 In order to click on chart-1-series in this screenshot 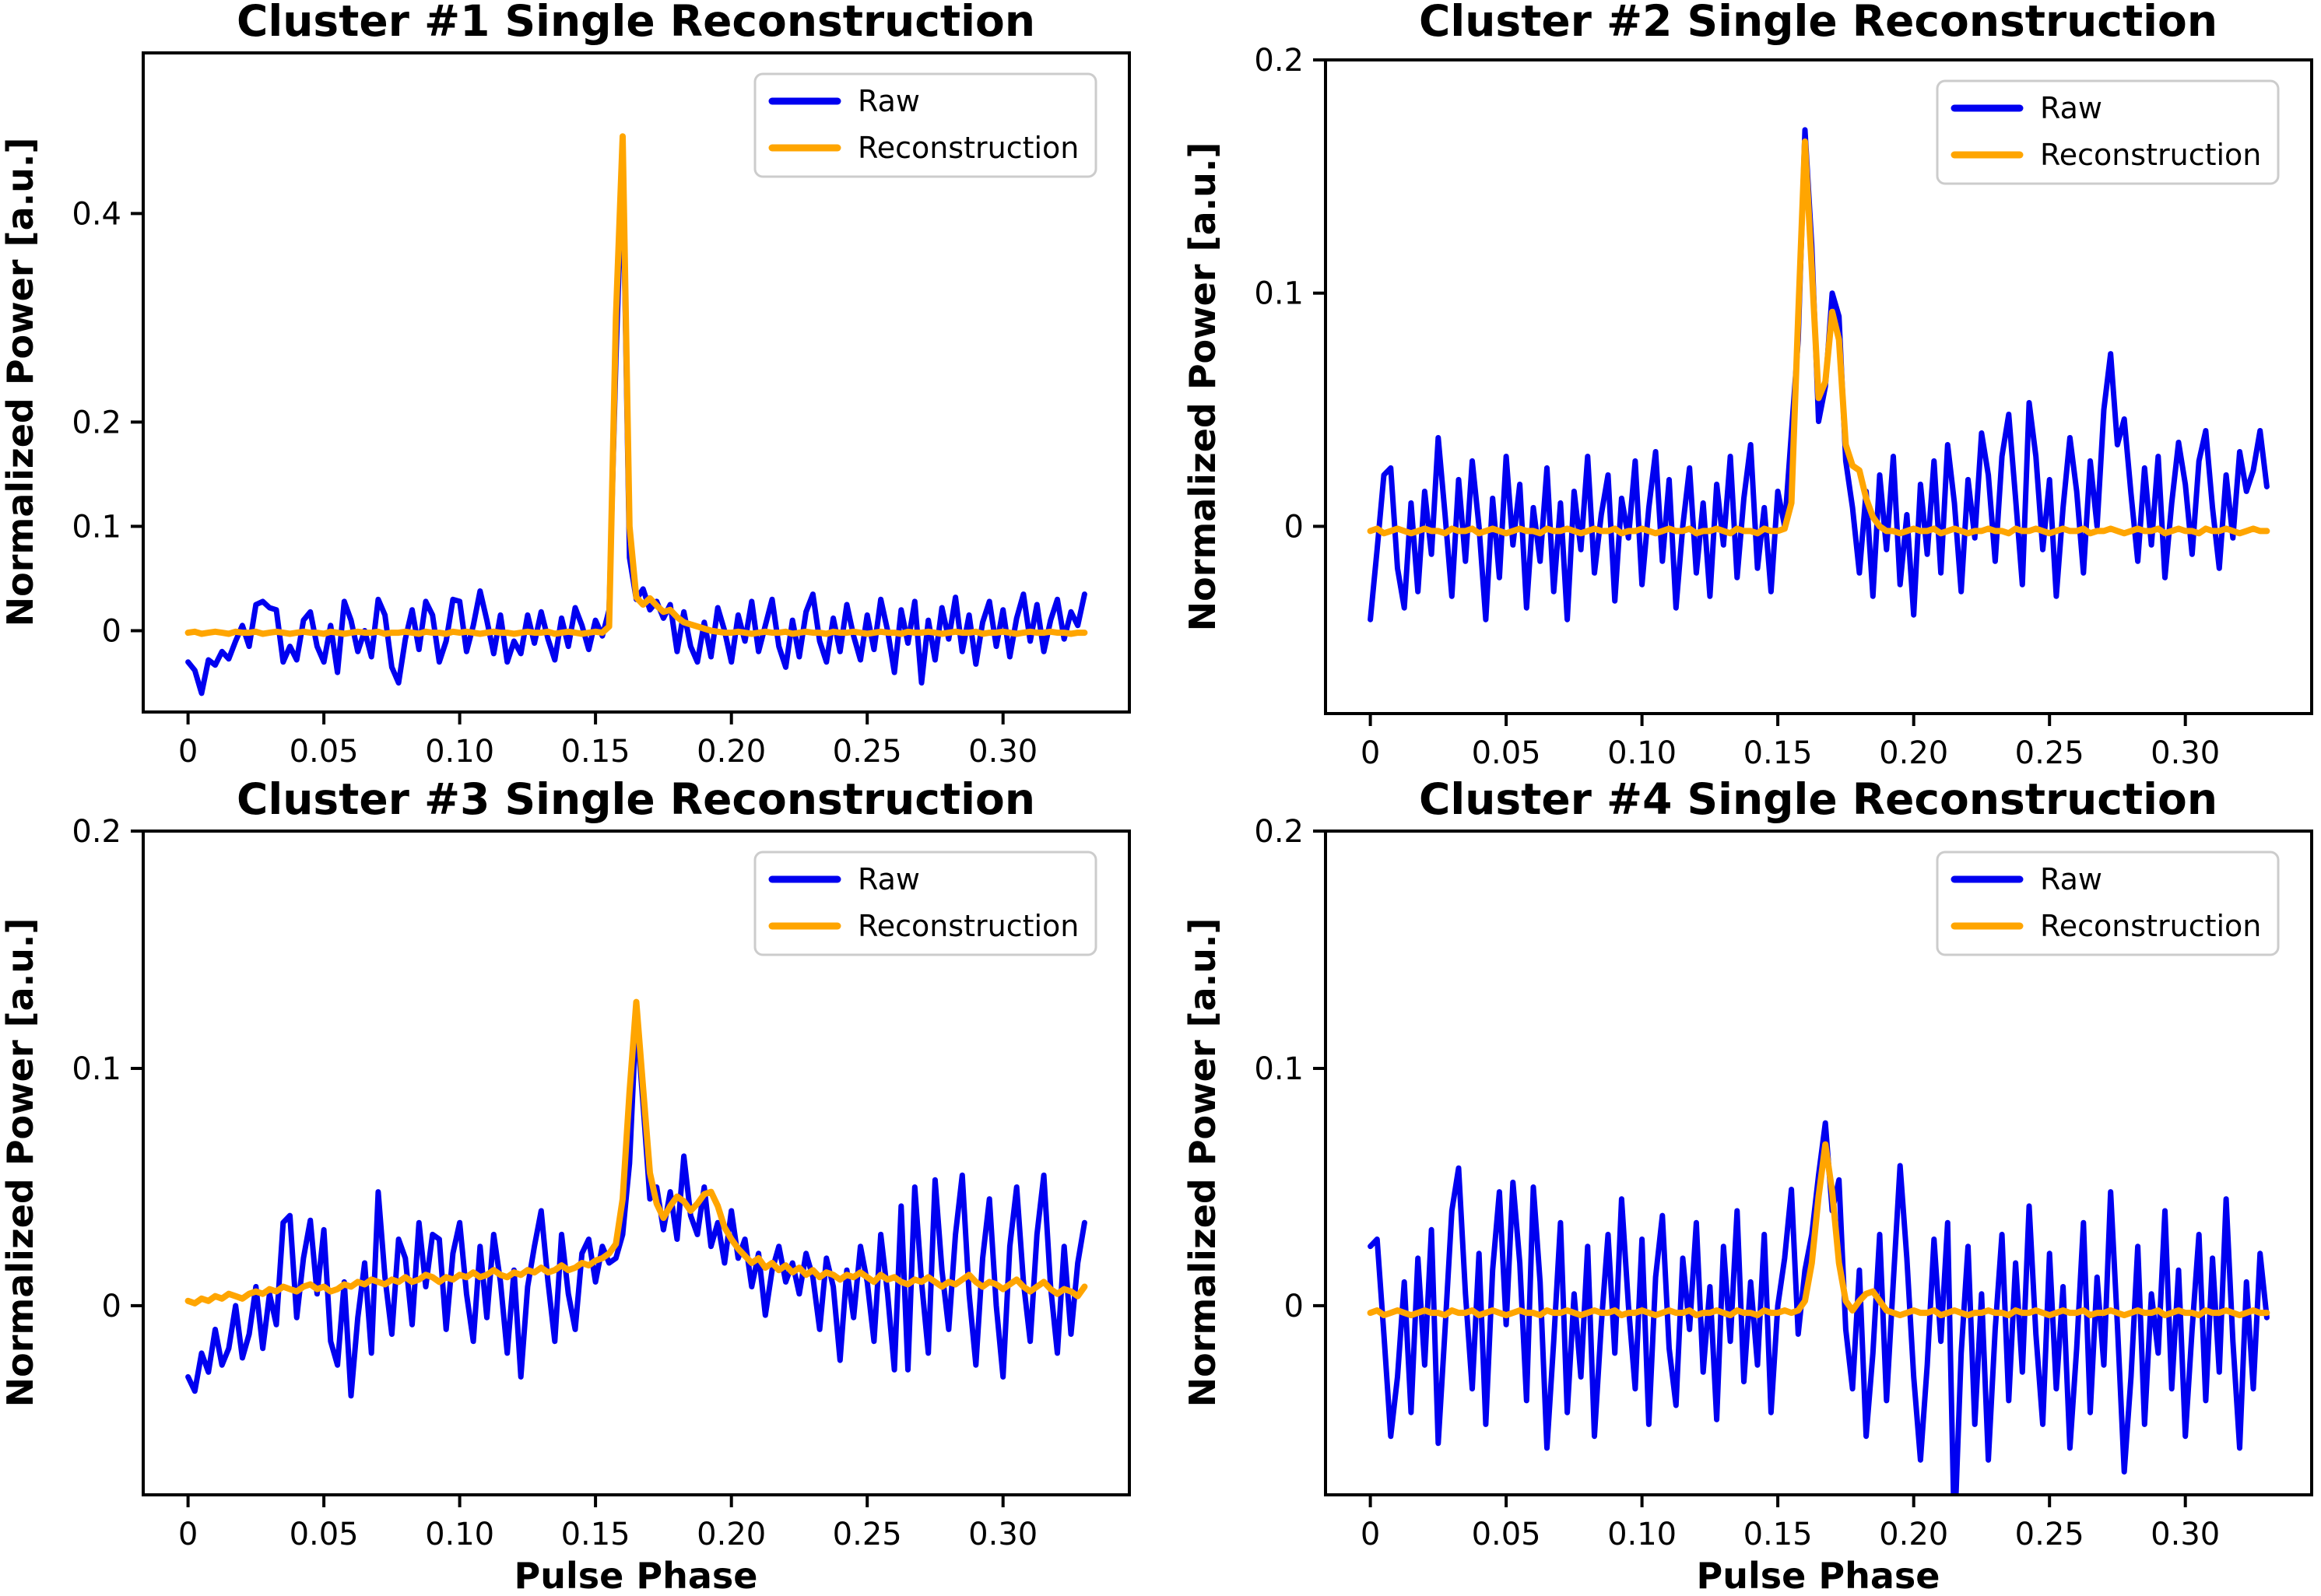, I will do `click(636, 415)`.